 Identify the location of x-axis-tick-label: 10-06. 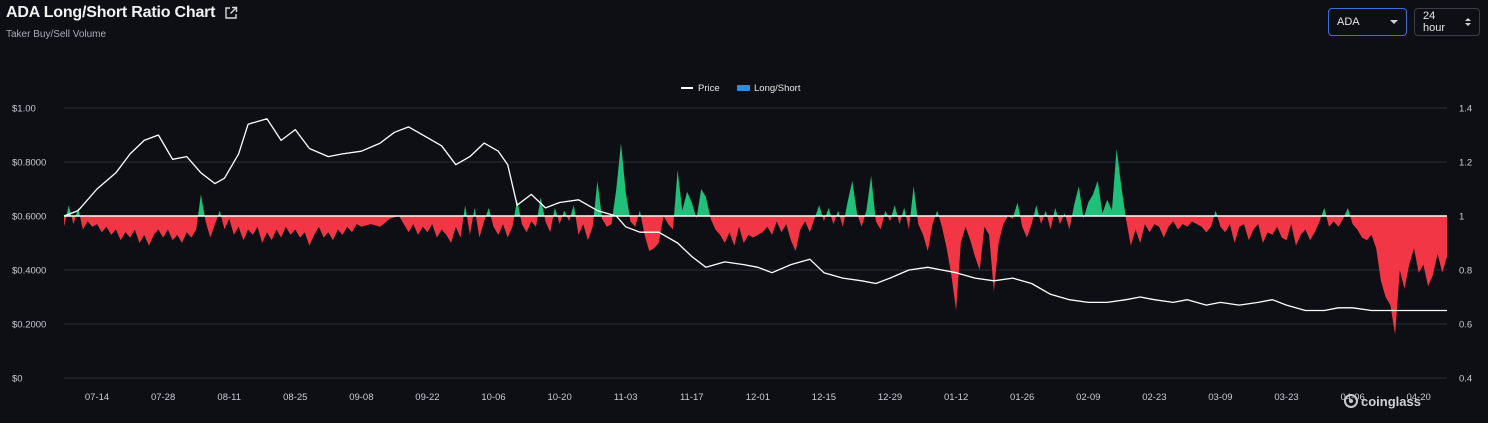
(493, 397).